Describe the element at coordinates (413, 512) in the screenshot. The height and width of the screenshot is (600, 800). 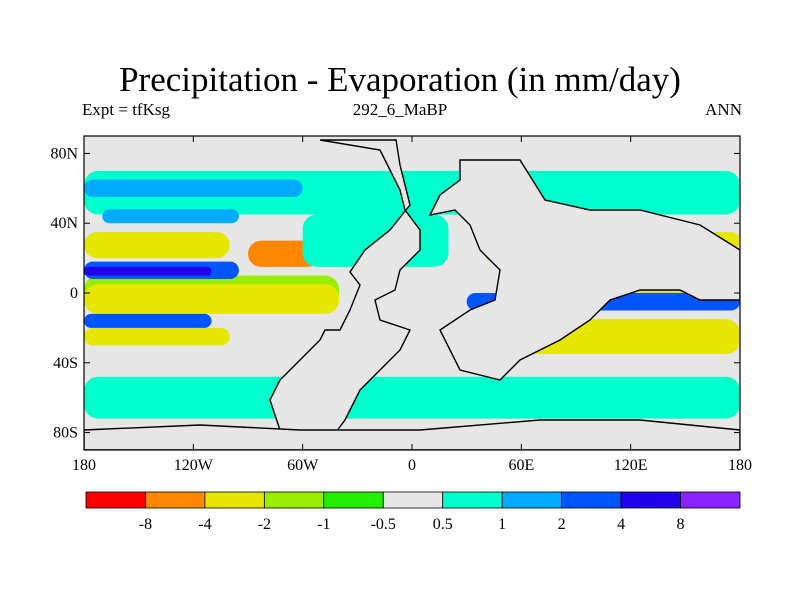
I see `colorbar: -8 -4 -2 -1 -0.5 0.5 1 2 4 8` at that location.